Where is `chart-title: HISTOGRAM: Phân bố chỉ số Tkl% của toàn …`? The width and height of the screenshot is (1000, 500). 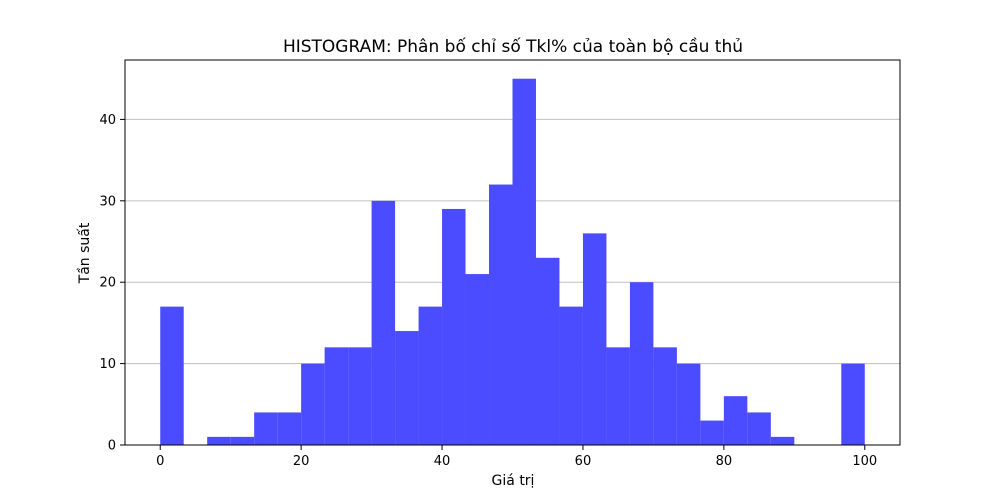 chart-title: HISTOGRAM: Phân bố chỉ số Tkl% của toàn … is located at coordinates (513, 46).